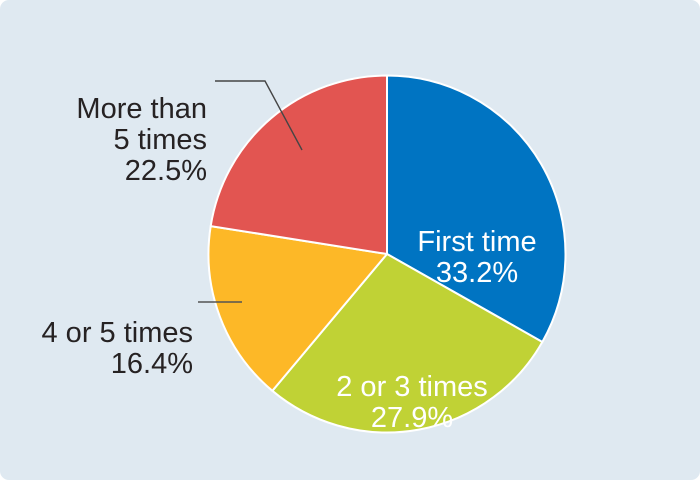  Describe the element at coordinates (477, 273) in the screenshot. I see `slice-percent-text: 33.2%` at that location.